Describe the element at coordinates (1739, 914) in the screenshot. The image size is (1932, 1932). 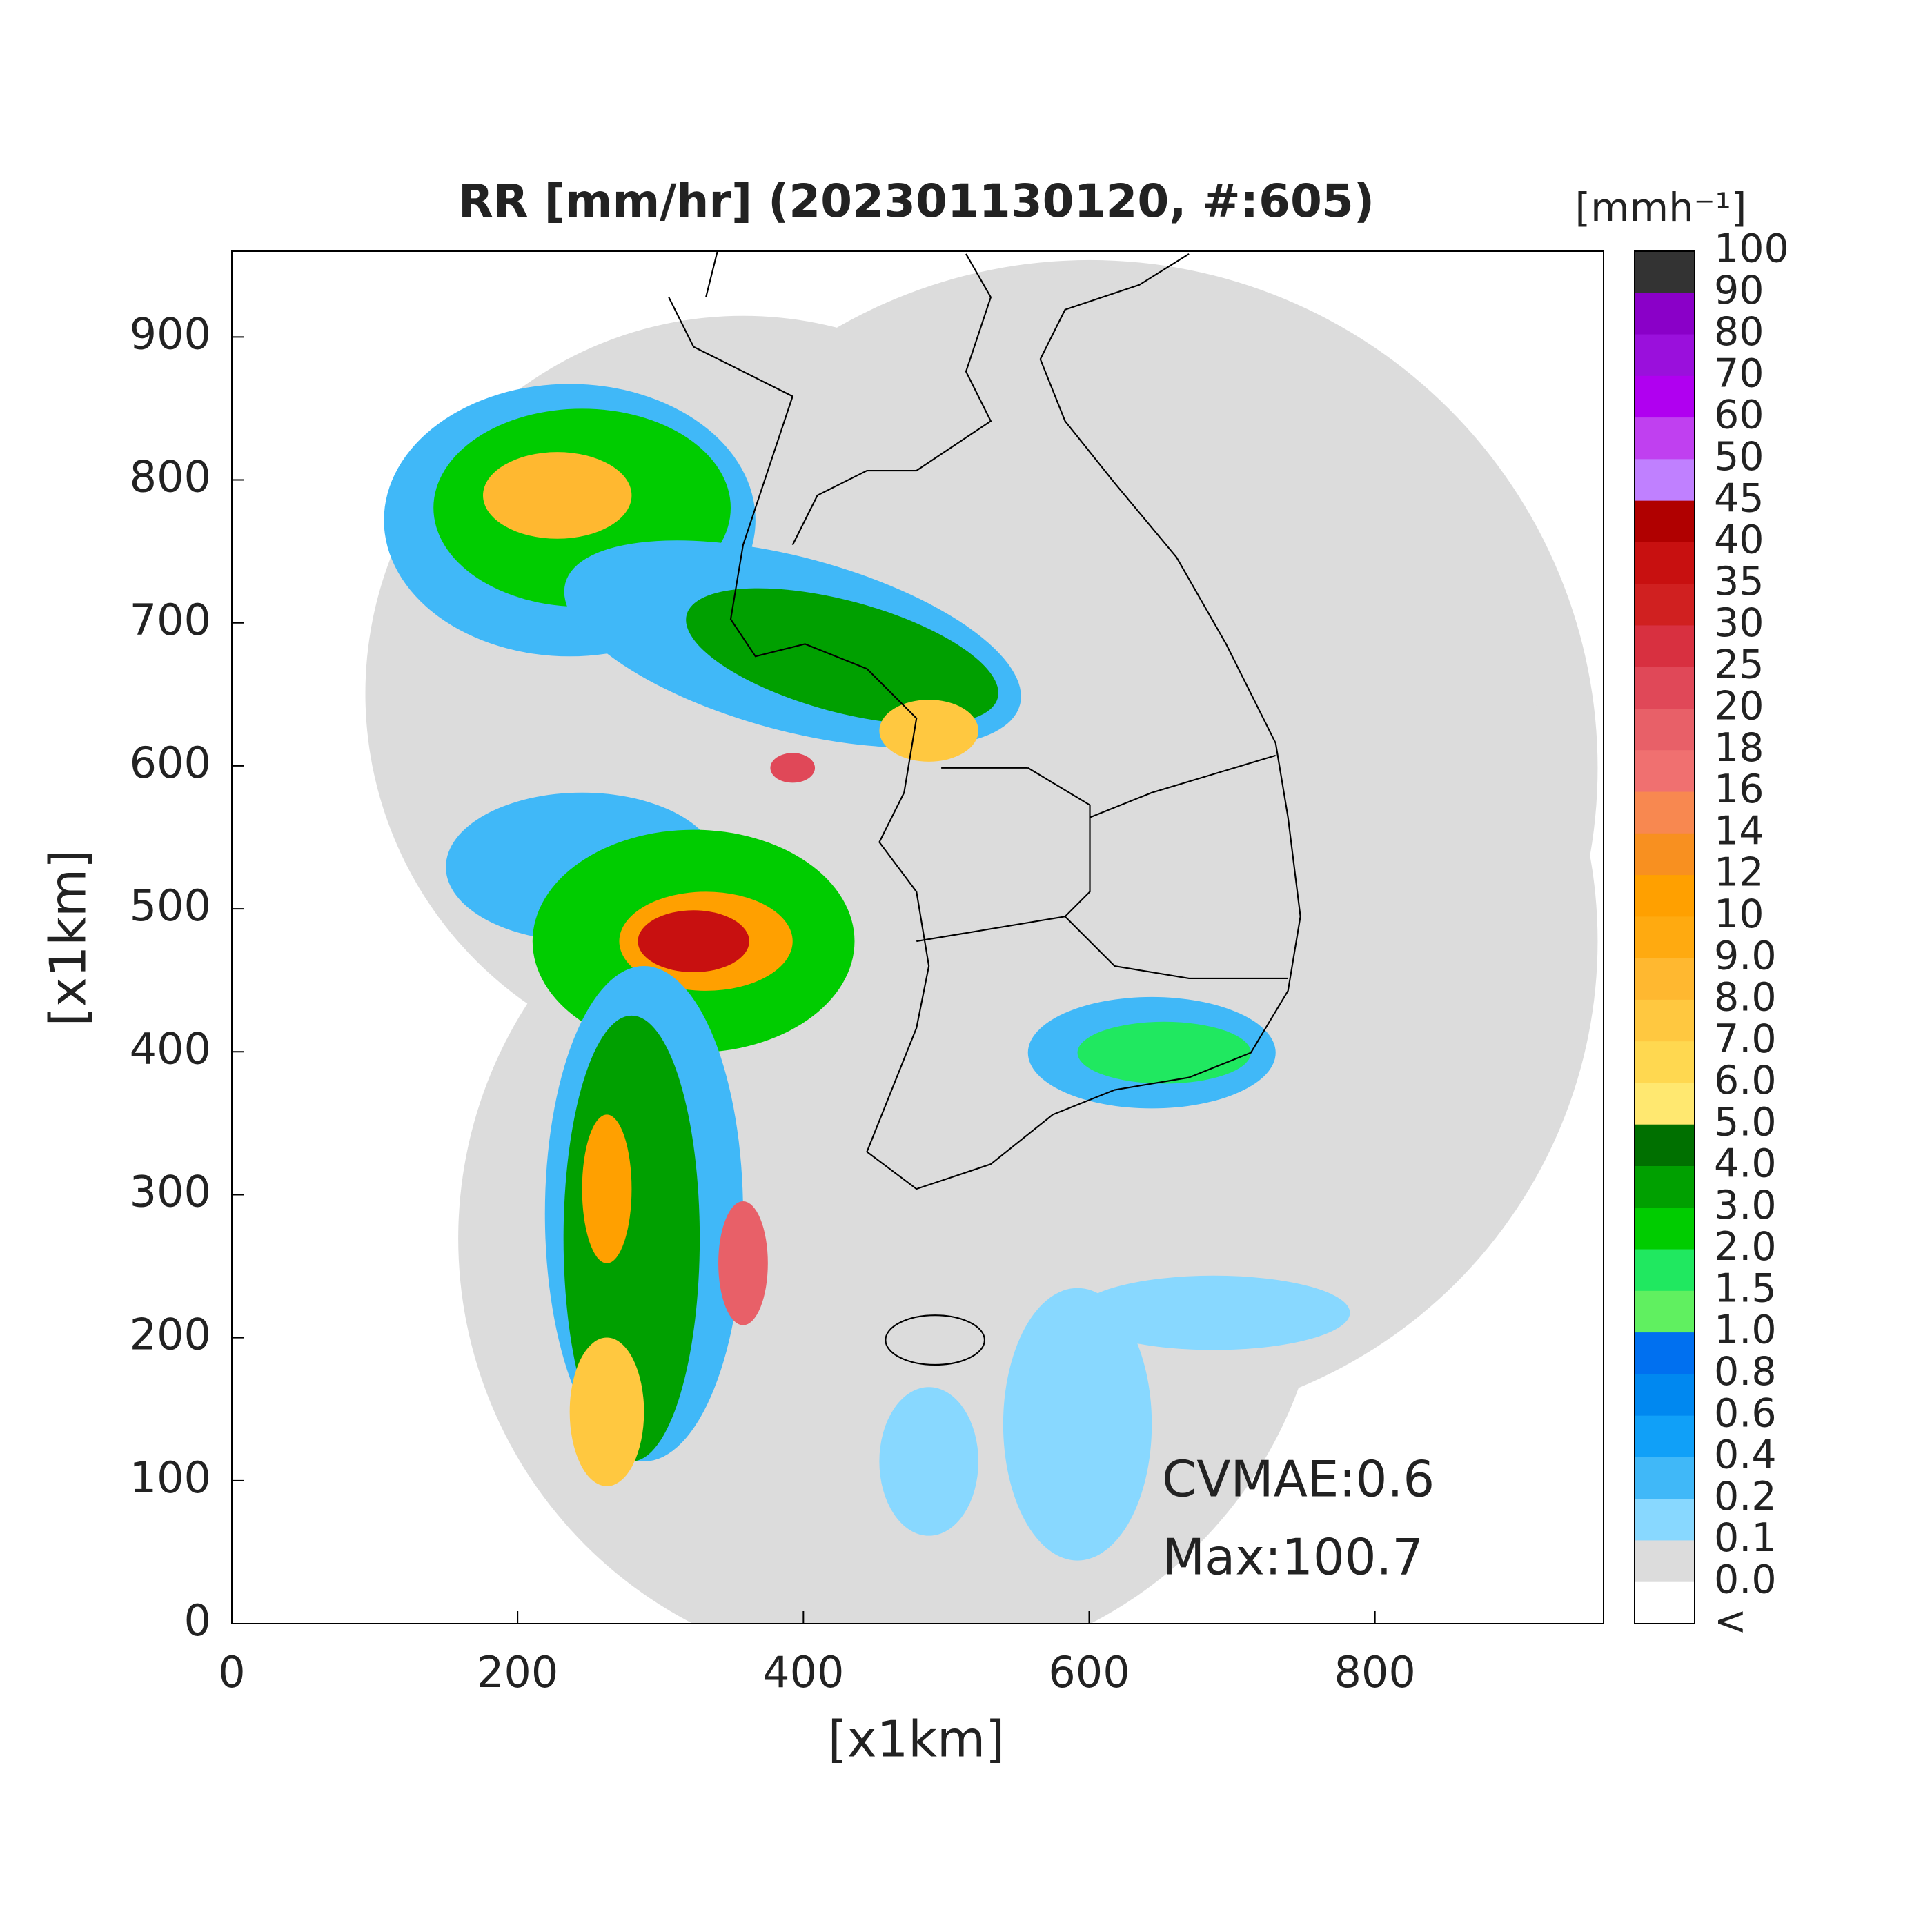
I see `colorbar-label: 10` at that location.